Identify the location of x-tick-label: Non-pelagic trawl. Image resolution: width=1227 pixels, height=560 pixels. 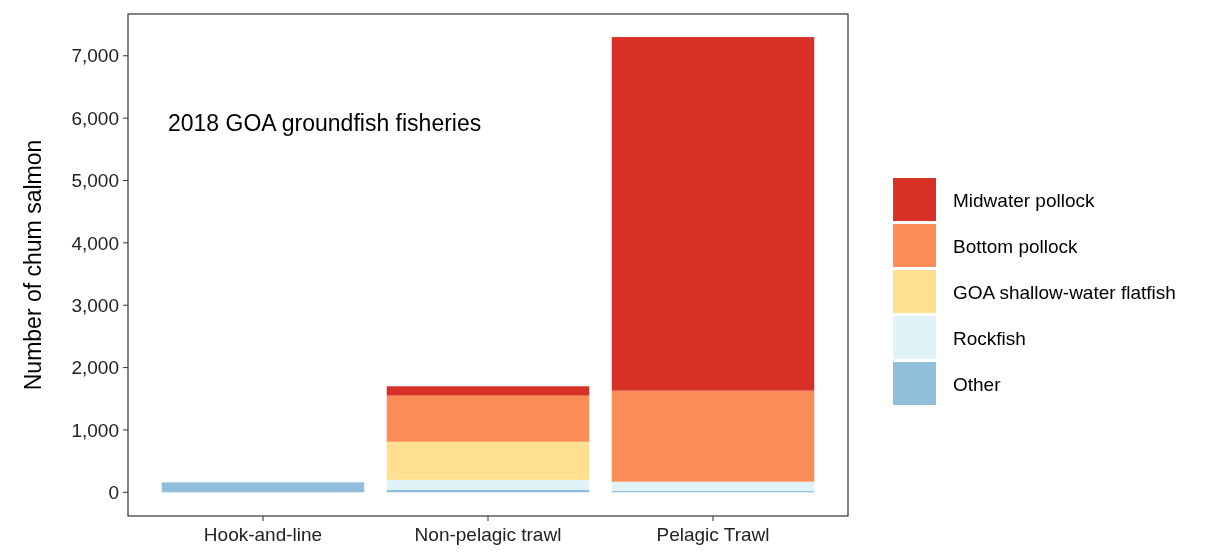
(488, 534).